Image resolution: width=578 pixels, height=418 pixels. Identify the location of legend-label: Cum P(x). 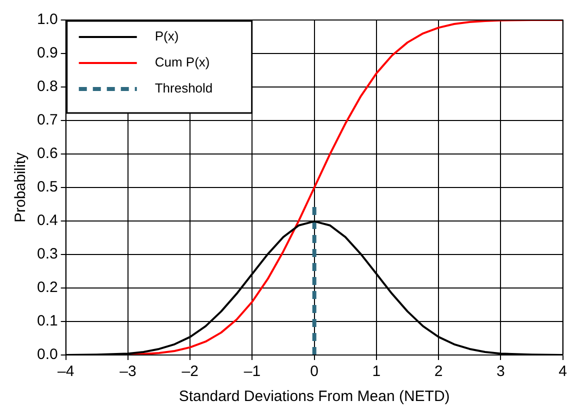
(182, 62).